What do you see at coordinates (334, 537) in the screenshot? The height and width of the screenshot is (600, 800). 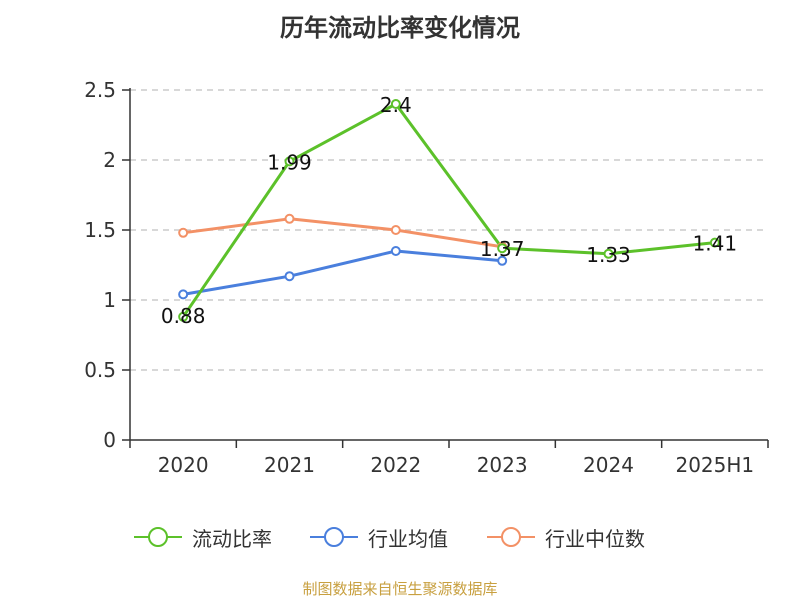 I see `legend-marker-industry-mean` at bounding box center [334, 537].